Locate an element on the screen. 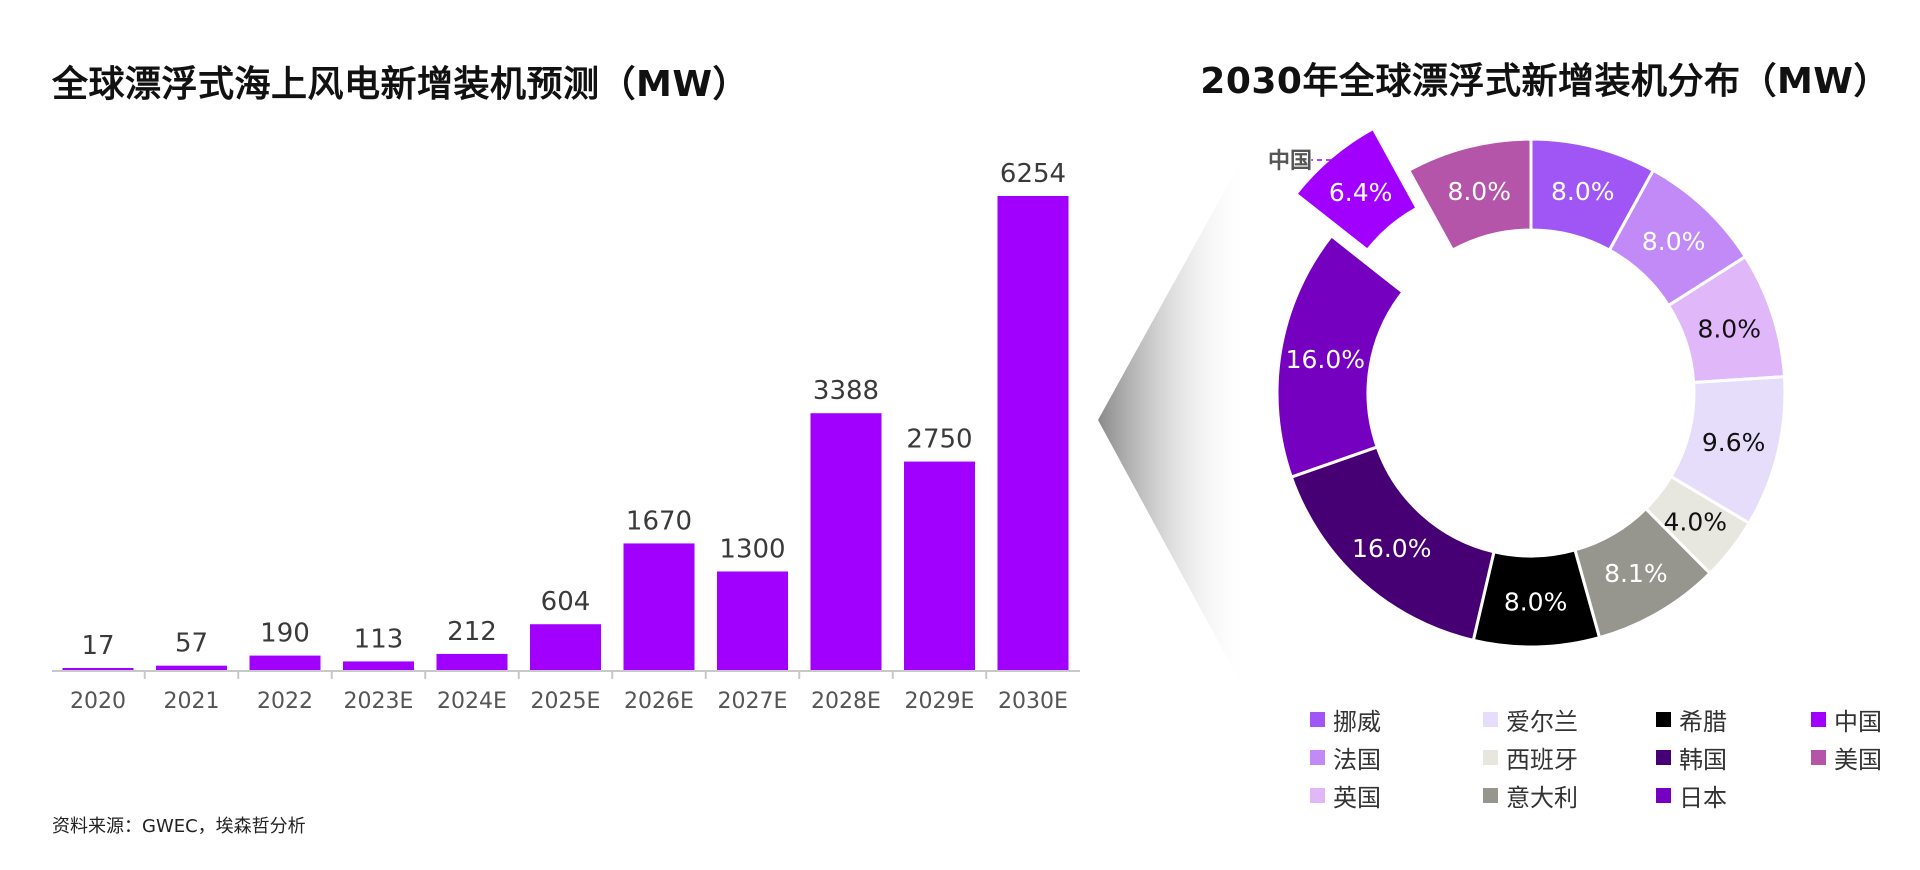 This screenshot has height=870, width=1920. bar-value-label: 1300 is located at coordinates (752, 549).